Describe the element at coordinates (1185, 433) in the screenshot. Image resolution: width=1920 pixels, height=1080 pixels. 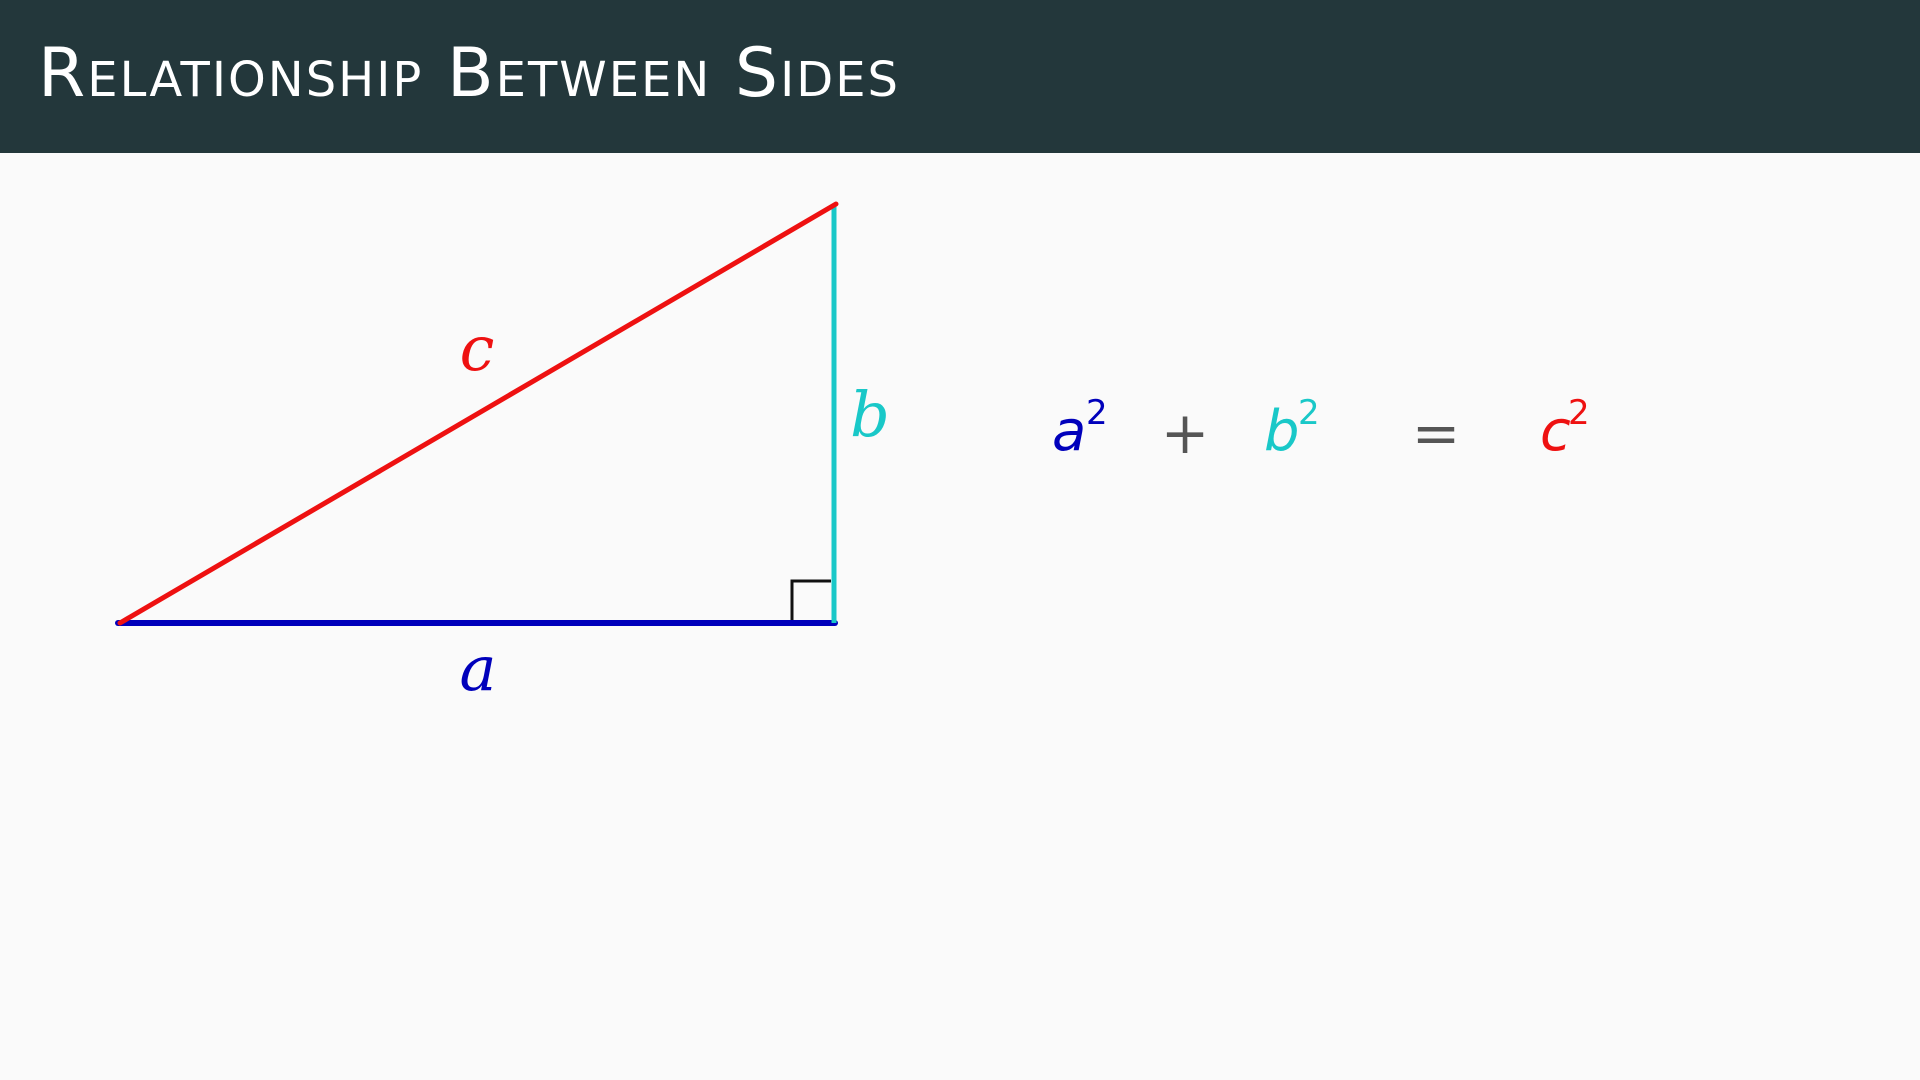
I see `equation-plus-sign: +` at that location.